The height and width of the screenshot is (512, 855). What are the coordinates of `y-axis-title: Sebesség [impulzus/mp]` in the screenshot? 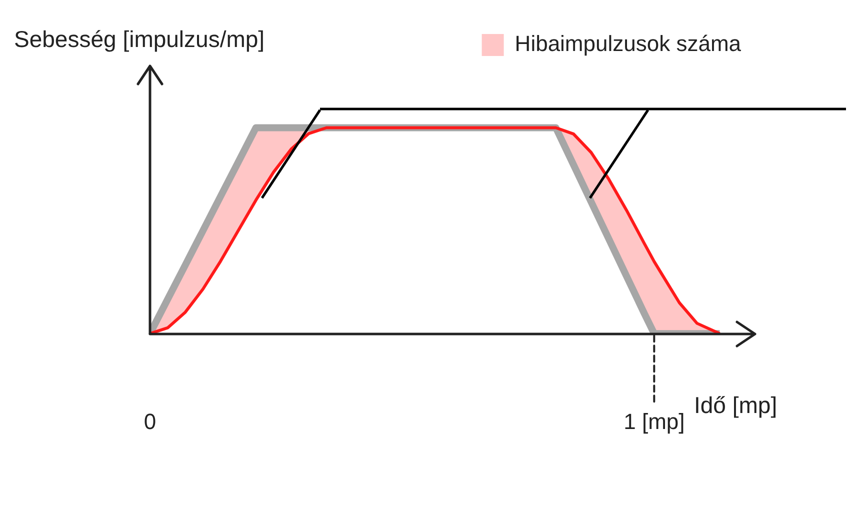 It's located at (139, 39).